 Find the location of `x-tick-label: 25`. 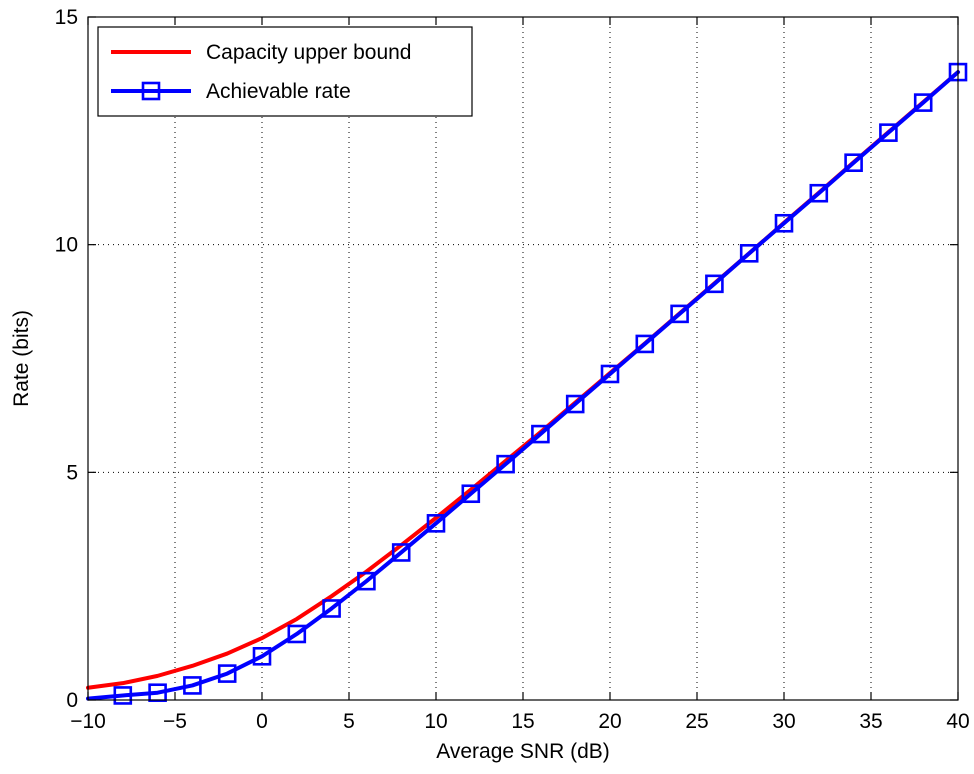

x-tick-label: 25 is located at coordinates (696, 721).